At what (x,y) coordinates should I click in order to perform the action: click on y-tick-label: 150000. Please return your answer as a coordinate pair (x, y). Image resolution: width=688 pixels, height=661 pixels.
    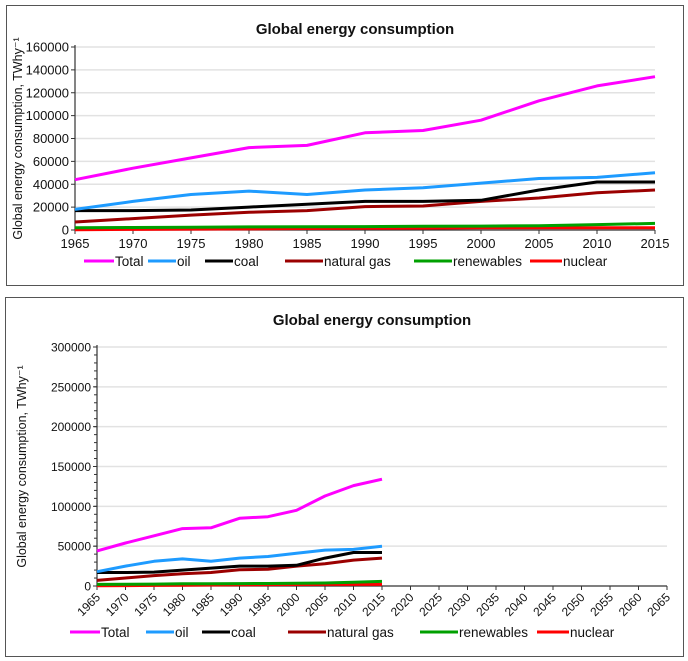
    Looking at the image, I should click on (71, 467).